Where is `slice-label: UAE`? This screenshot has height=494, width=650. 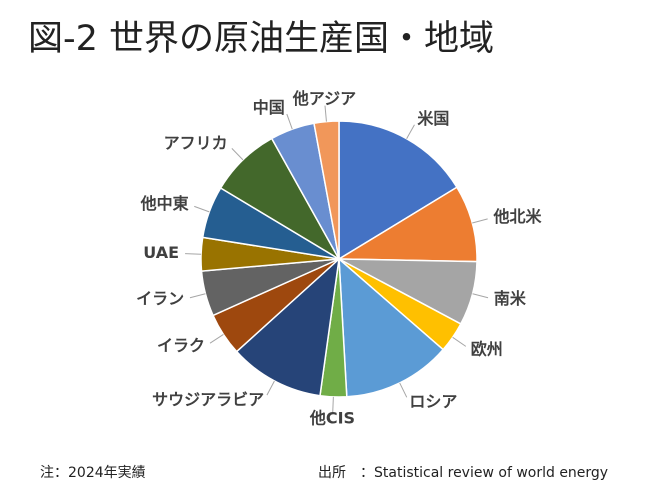
slice-label: UAE is located at coordinates (161, 252).